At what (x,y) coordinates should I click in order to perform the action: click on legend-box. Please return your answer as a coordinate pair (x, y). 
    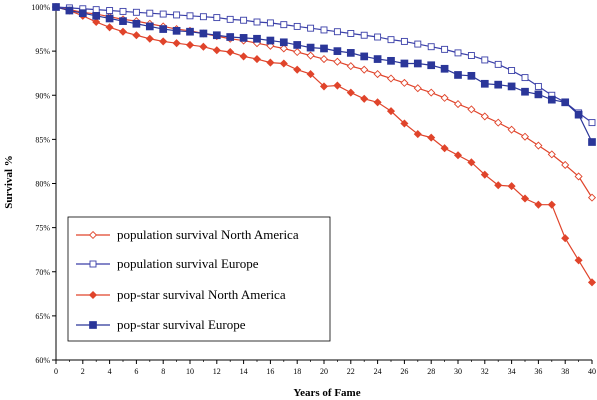
    Looking at the image, I should click on (199, 279).